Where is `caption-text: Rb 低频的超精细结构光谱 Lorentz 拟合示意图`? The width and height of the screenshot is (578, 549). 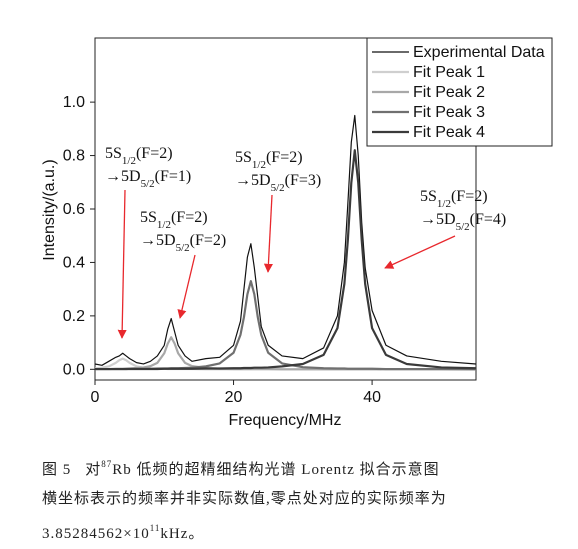
caption-text: Rb 低频的超精细结构光谱 Lorentz 拟合示意图 is located at coordinates (276, 470).